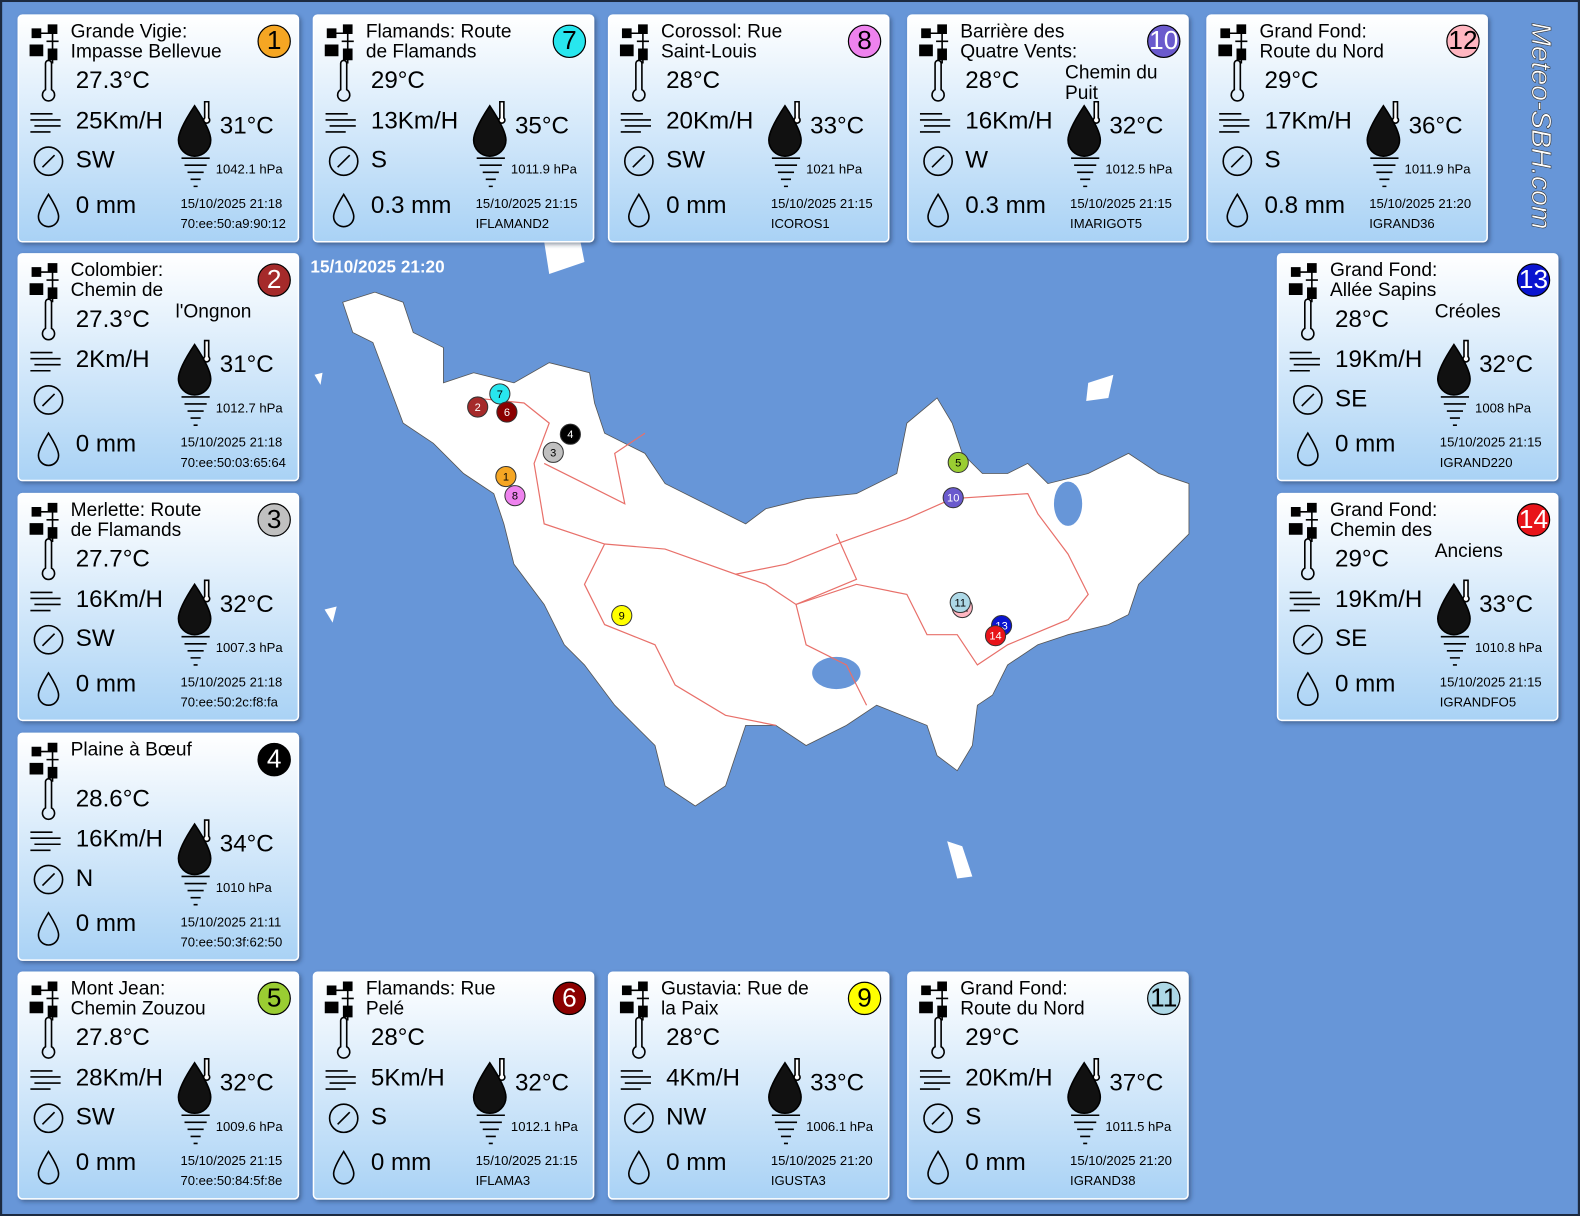  Describe the element at coordinates (1462, 40) in the screenshot. I see `station-number: 12` at that location.